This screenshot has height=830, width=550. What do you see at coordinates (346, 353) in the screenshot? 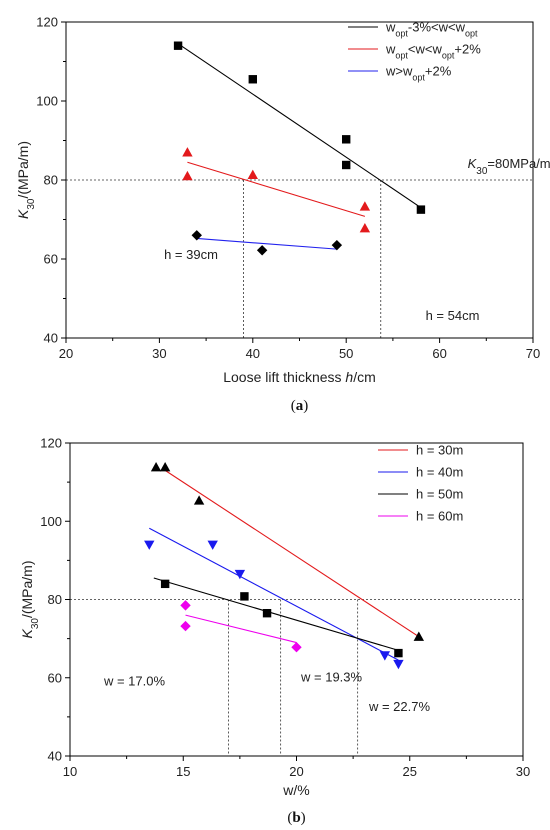
I see `x-tick-label: 50` at bounding box center [346, 353].